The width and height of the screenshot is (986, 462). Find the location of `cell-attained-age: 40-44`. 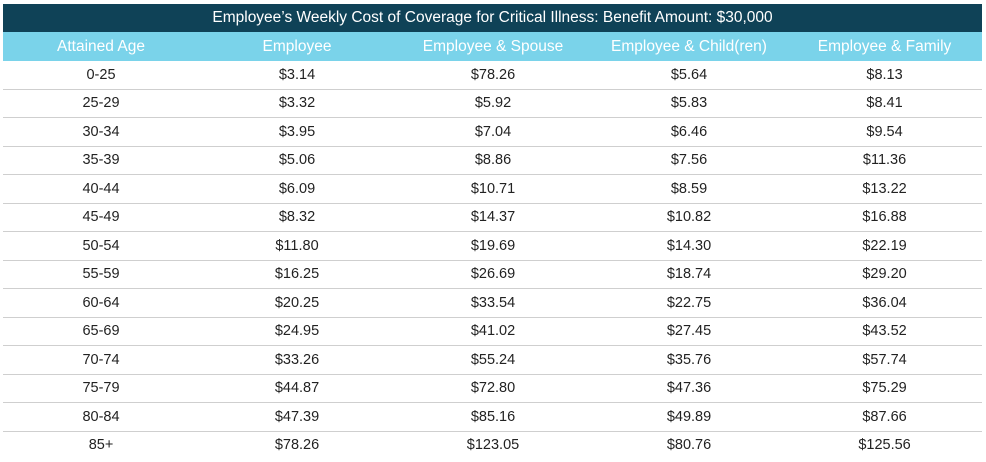

cell-attained-age: 40-44 is located at coordinates (101, 189).